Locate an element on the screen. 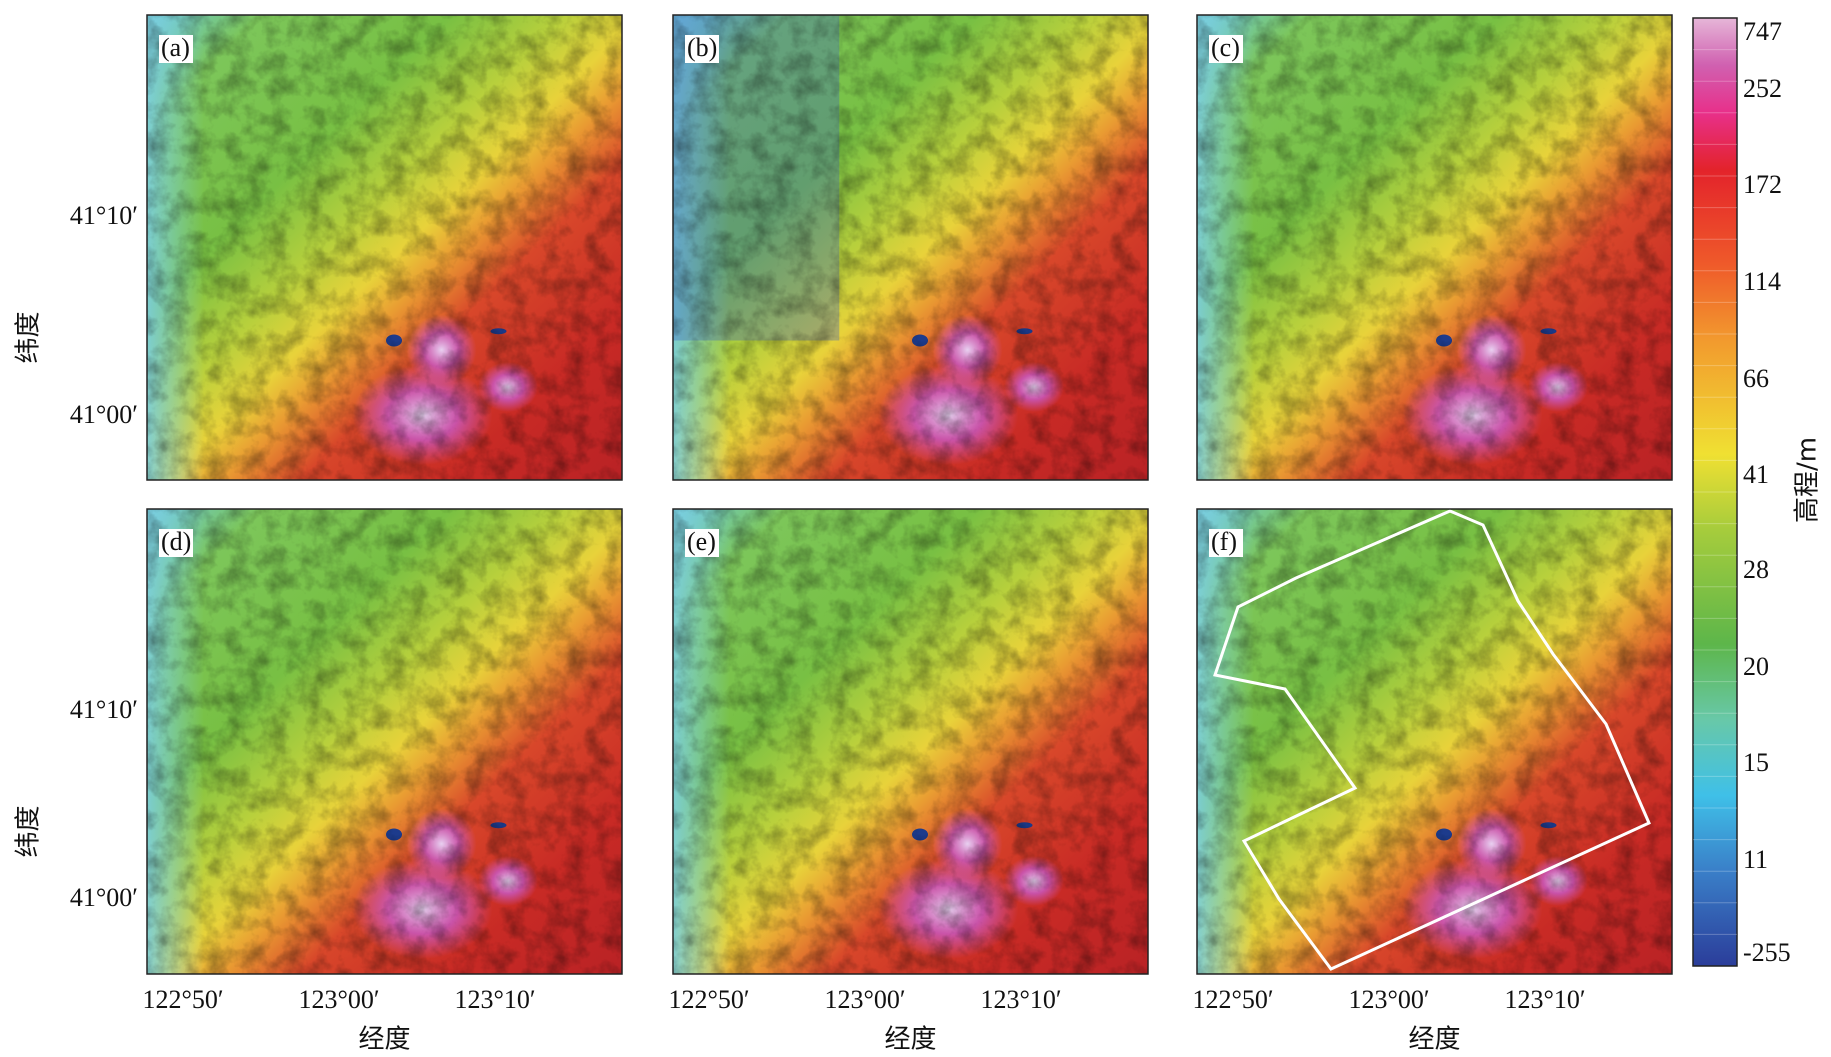  panel-label: (a) is located at coordinates (175, 47).